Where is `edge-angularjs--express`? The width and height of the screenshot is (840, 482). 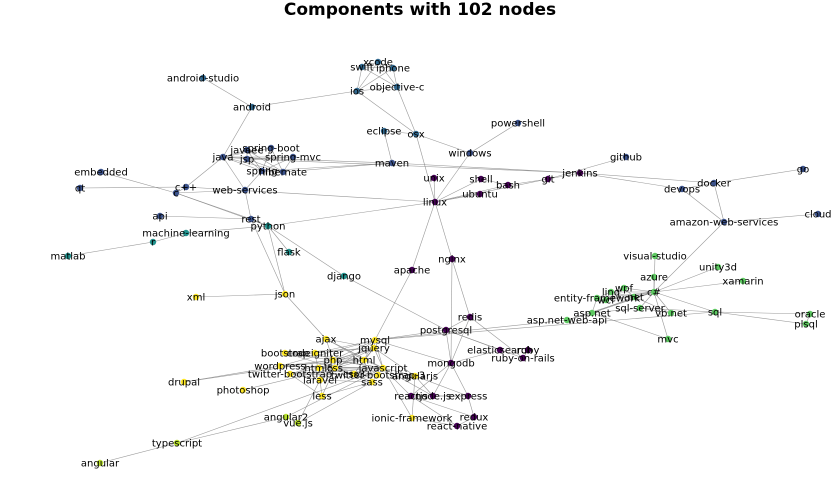 edge-angularjs--express is located at coordinates (441, 386).